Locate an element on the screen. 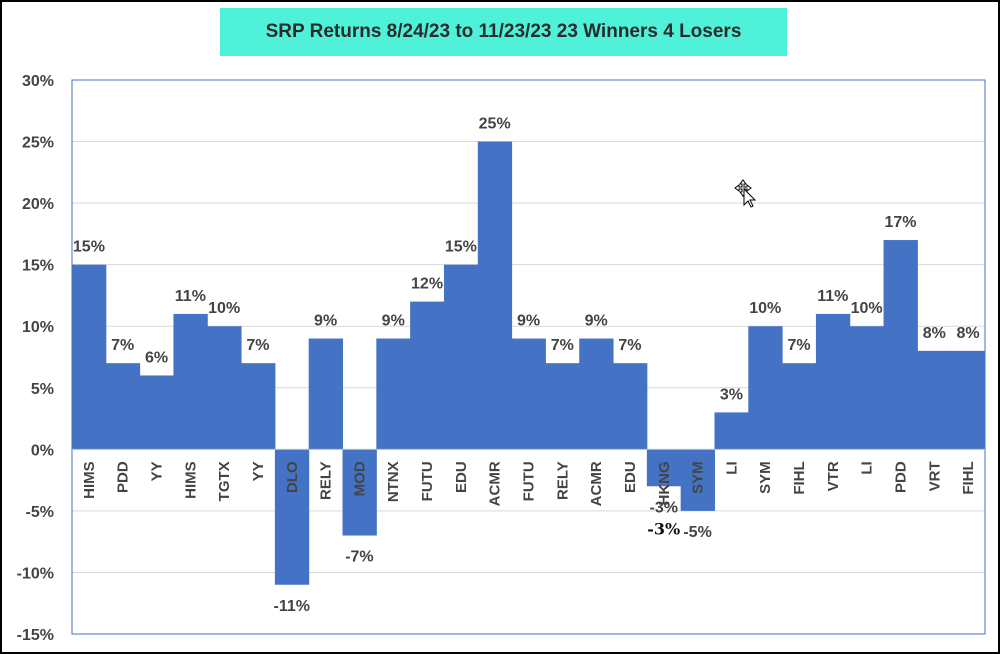 This screenshot has height=654, width=1000. category-label: NTNX is located at coordinates (393, 481).